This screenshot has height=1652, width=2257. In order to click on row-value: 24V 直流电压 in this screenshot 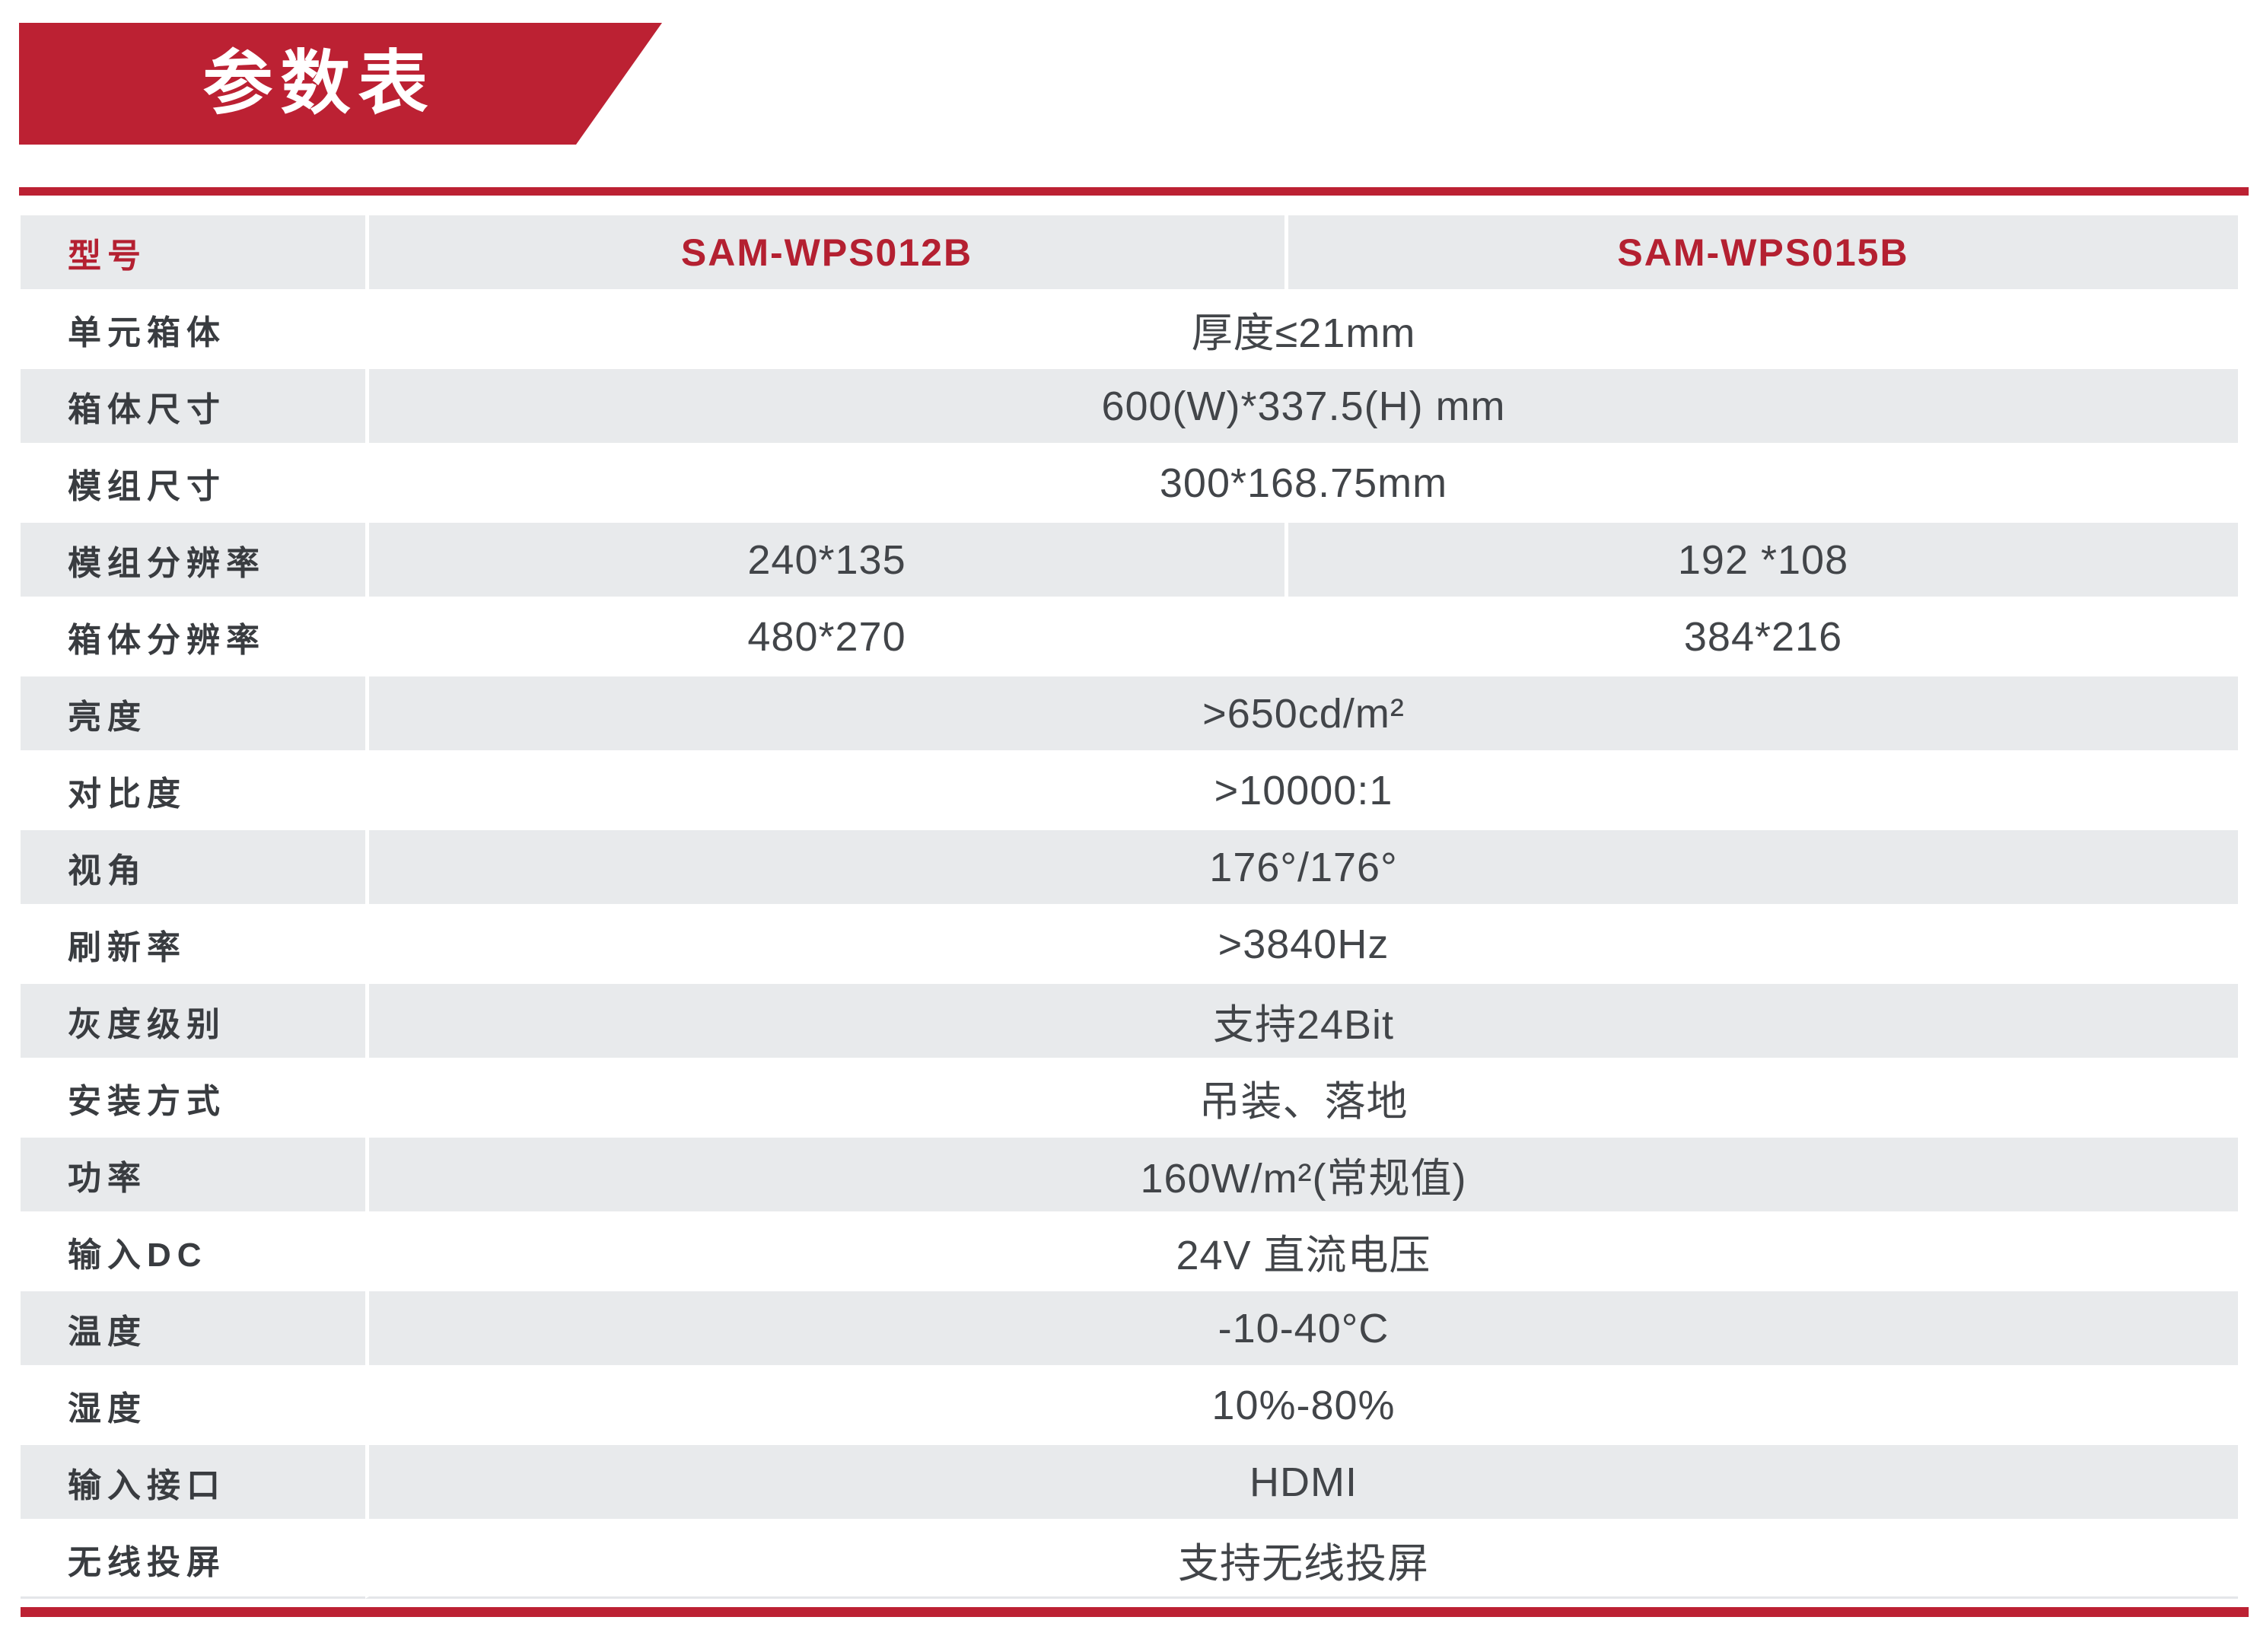, I will do `click(1301, 1252)`.